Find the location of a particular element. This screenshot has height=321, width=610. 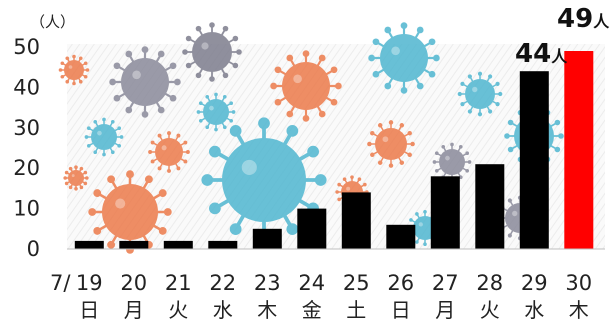

x-tick-label: 27 is located at coordinates (445, 283).